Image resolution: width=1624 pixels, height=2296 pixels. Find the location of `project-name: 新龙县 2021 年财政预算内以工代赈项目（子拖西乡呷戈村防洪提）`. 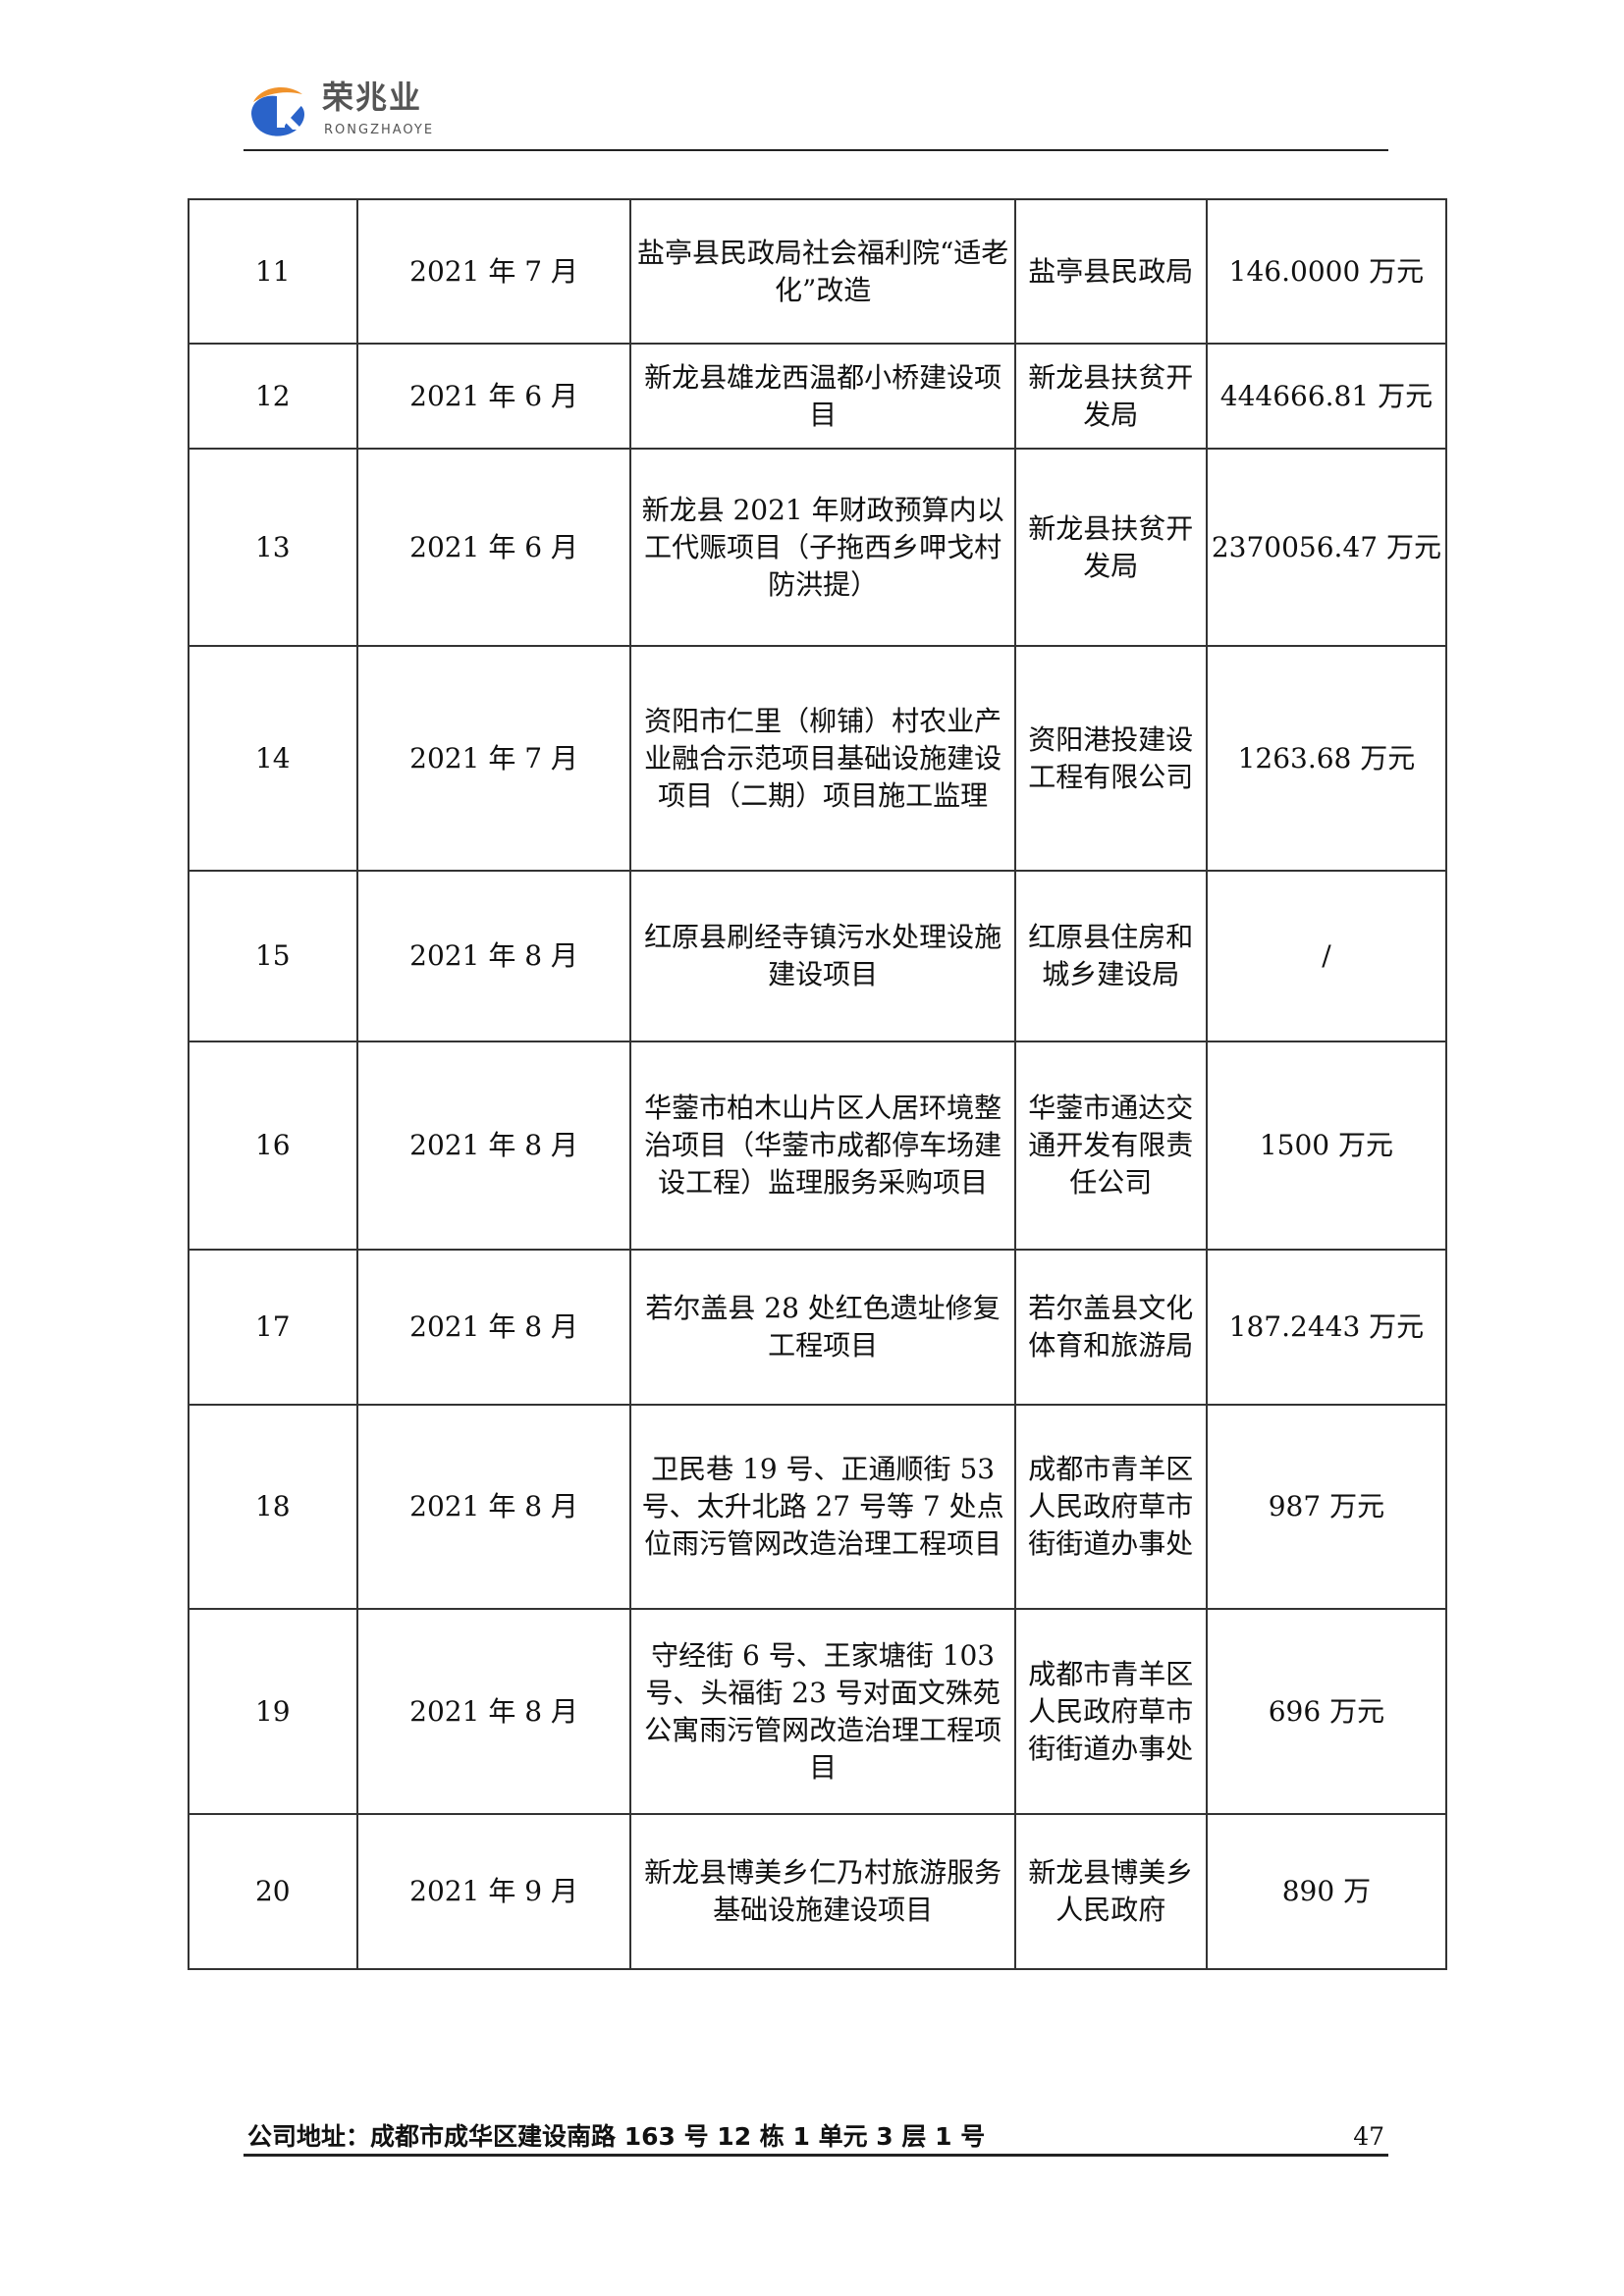

project-name: 新龙县 2021 年财政预算内以工代赈项目（子拖西乡呷戈村防洪提） is located at coordinates (822, 547).